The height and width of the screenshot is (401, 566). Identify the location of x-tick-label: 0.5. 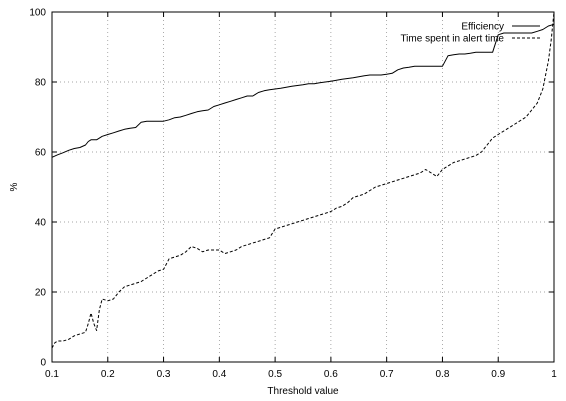
(275, 374).